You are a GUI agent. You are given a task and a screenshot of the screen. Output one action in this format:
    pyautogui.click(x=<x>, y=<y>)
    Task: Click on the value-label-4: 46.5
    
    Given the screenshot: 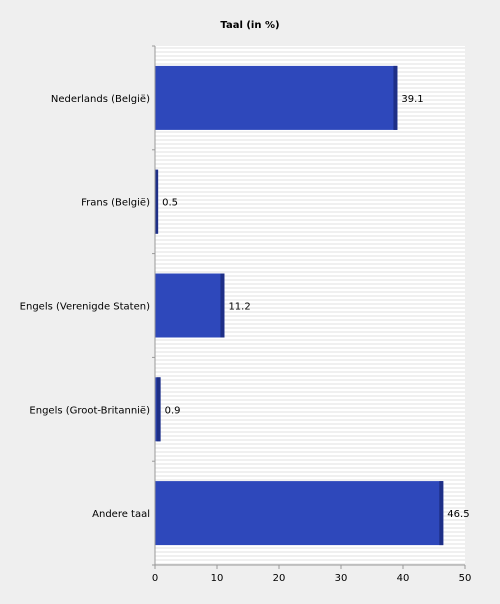 What is the action you would take?
    pyautogui.click(x=458, y=514)
    